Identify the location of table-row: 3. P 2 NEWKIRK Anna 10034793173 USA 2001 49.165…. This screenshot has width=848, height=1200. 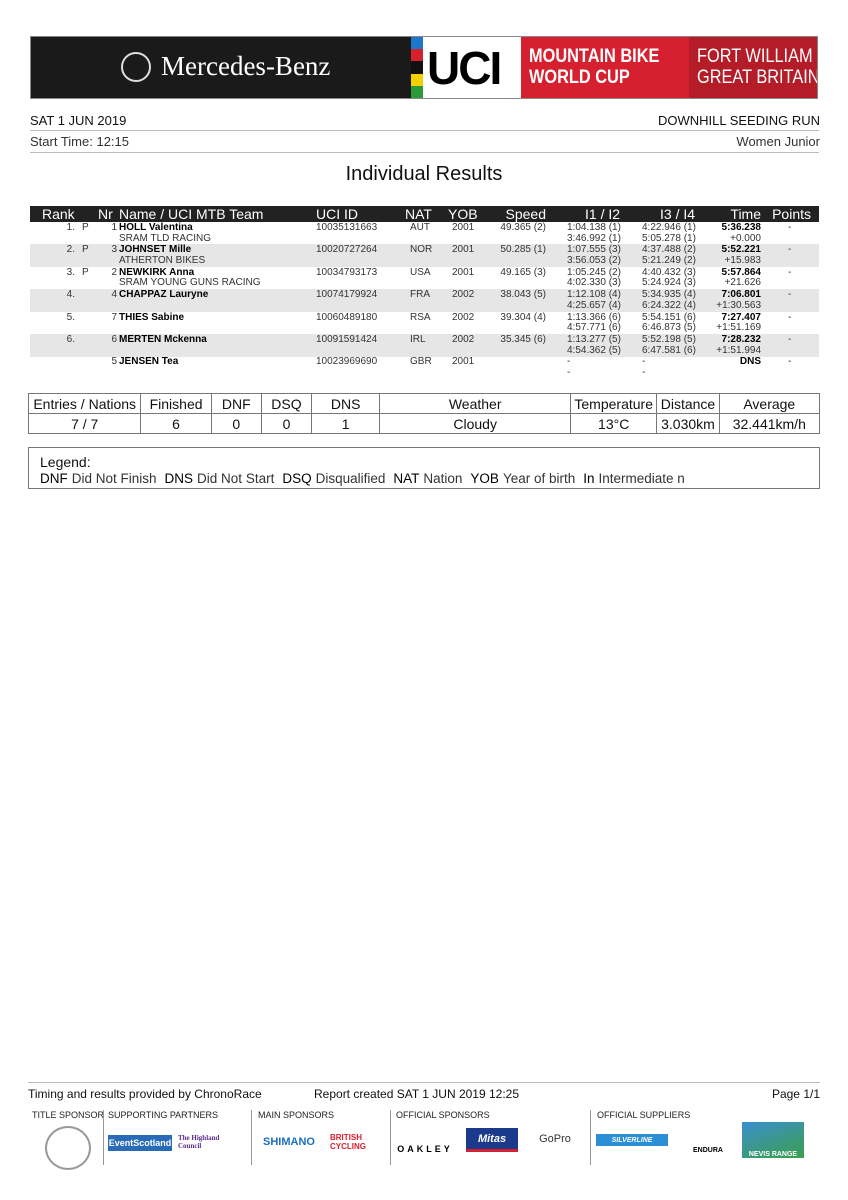
(424, 278).